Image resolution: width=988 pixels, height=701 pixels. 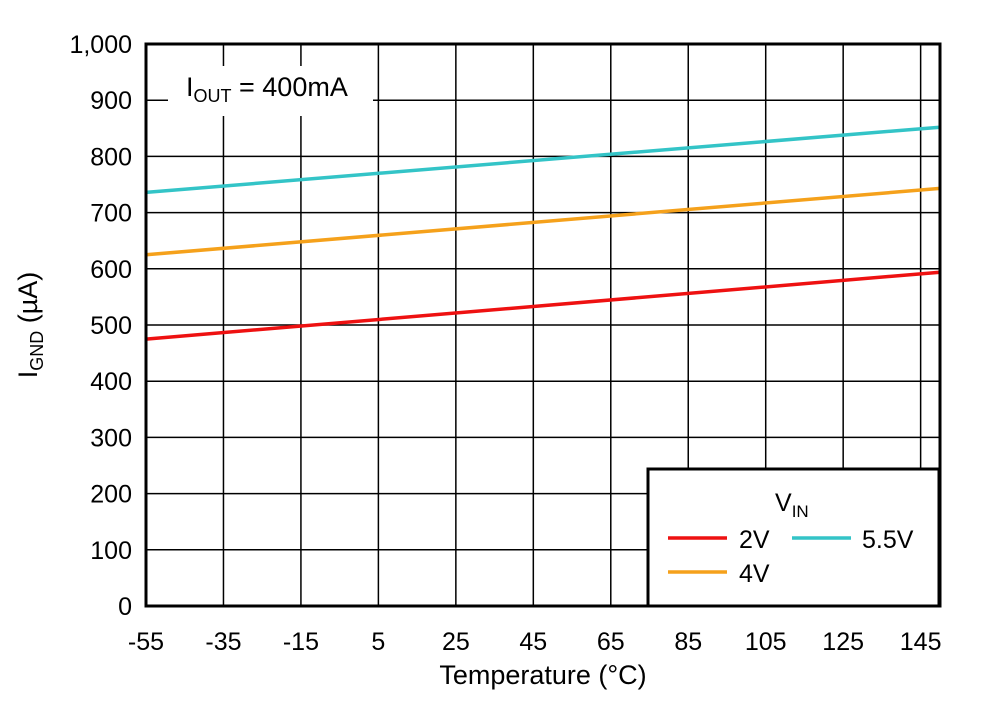 I want to click on y-axis-title: IGND (µA), so click(x=30, y=325).